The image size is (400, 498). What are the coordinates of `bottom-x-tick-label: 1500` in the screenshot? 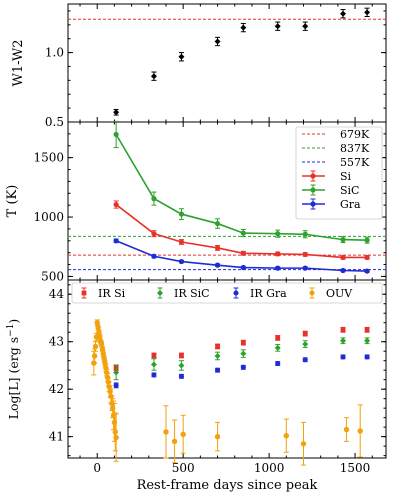 It's located at (355, 468).